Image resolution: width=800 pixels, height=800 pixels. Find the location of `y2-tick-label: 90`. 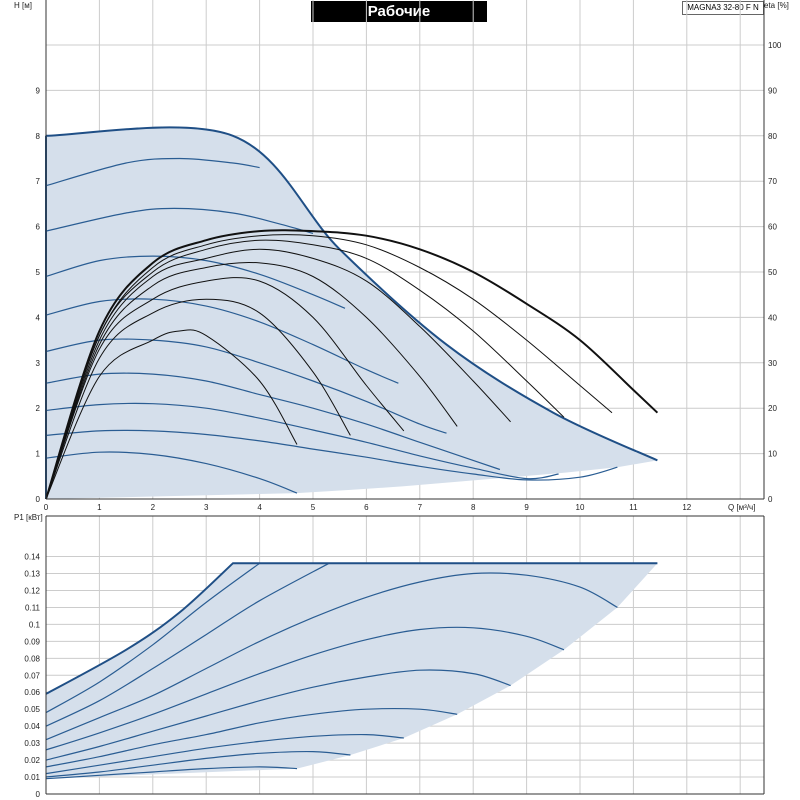

y2-tick-label: 90 is located at coordinates (772, 90).